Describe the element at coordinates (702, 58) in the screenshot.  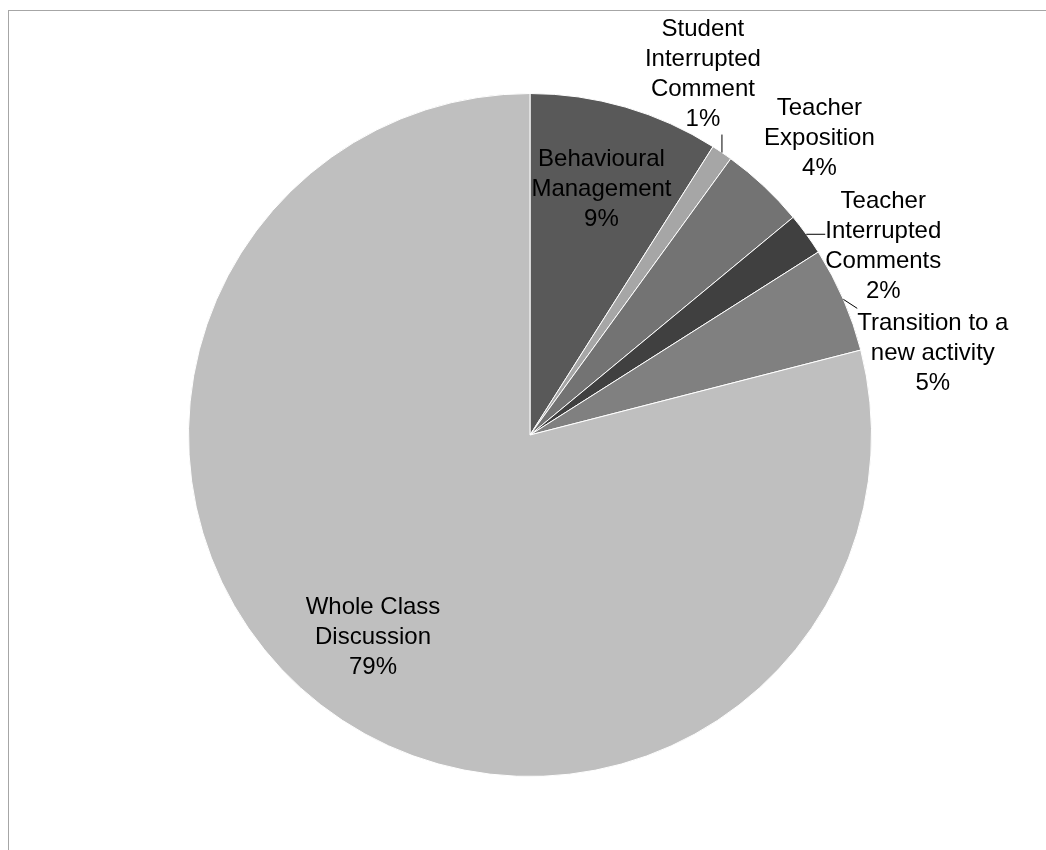
I see `slice-label: Student Interrupted Comment` at that location.